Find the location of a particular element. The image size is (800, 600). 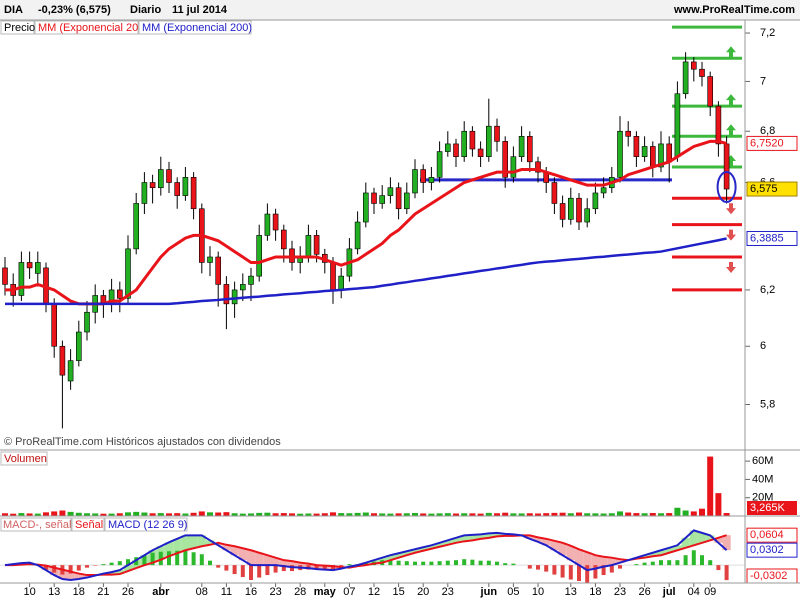

value-box-label: 6,7520 is located at coordinates (767, 143).